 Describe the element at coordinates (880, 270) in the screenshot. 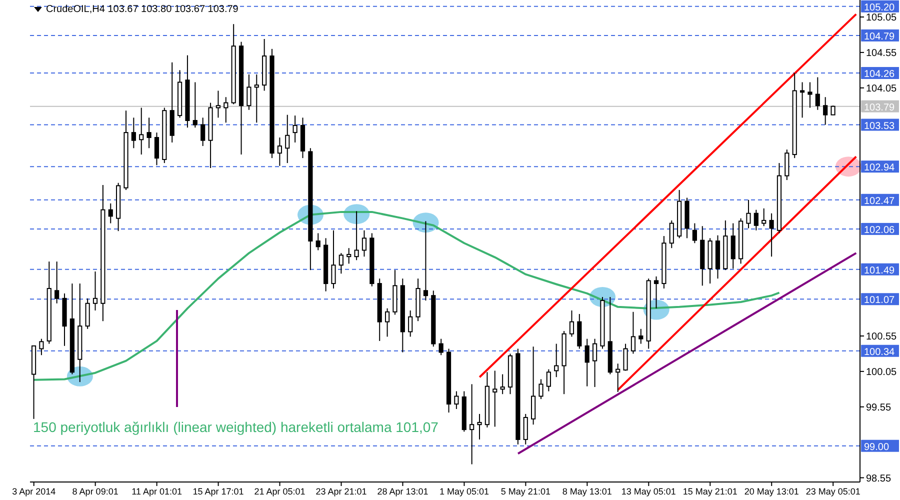

I see `ref-line-label: 101.49` at that location.